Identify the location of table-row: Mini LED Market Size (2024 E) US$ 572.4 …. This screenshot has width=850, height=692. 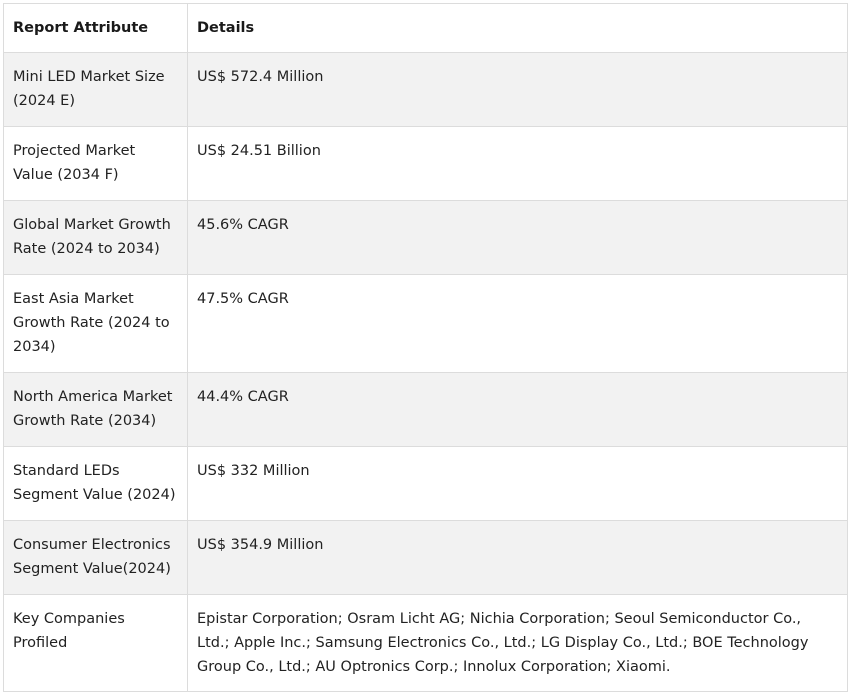
(425, 89).